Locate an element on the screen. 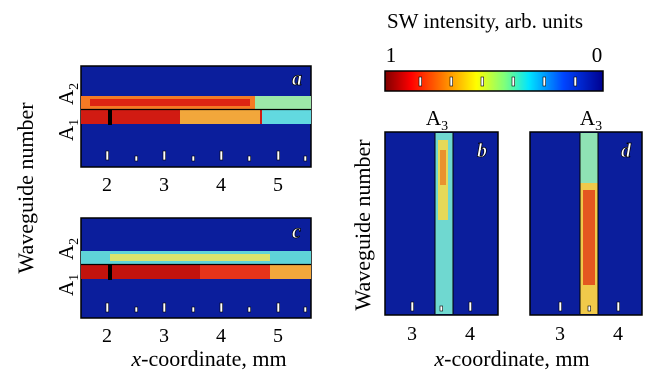 The image size is (650, 373). colorbar-left-label: 1 is located at coordinates (391, 55).